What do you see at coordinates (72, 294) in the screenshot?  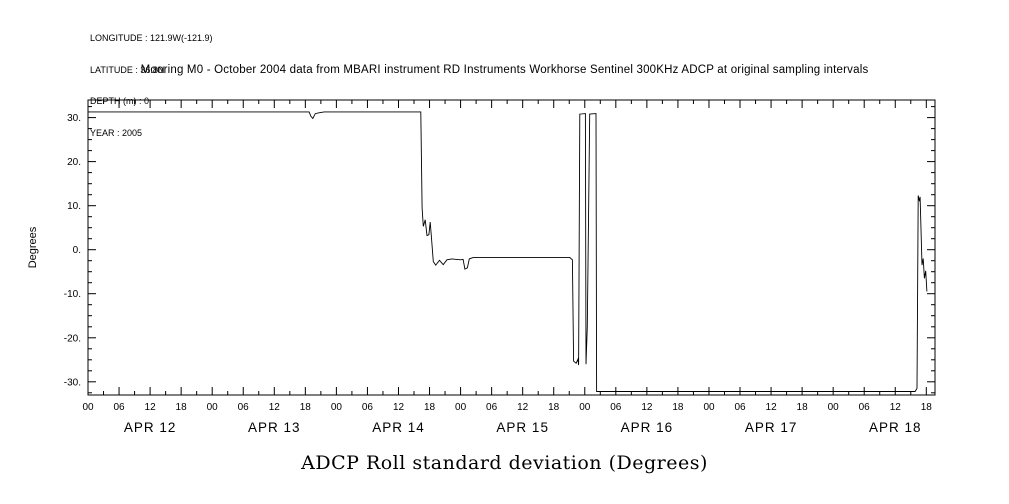 I see `y-tick-label: -10.` at bounding box center [72, 294].